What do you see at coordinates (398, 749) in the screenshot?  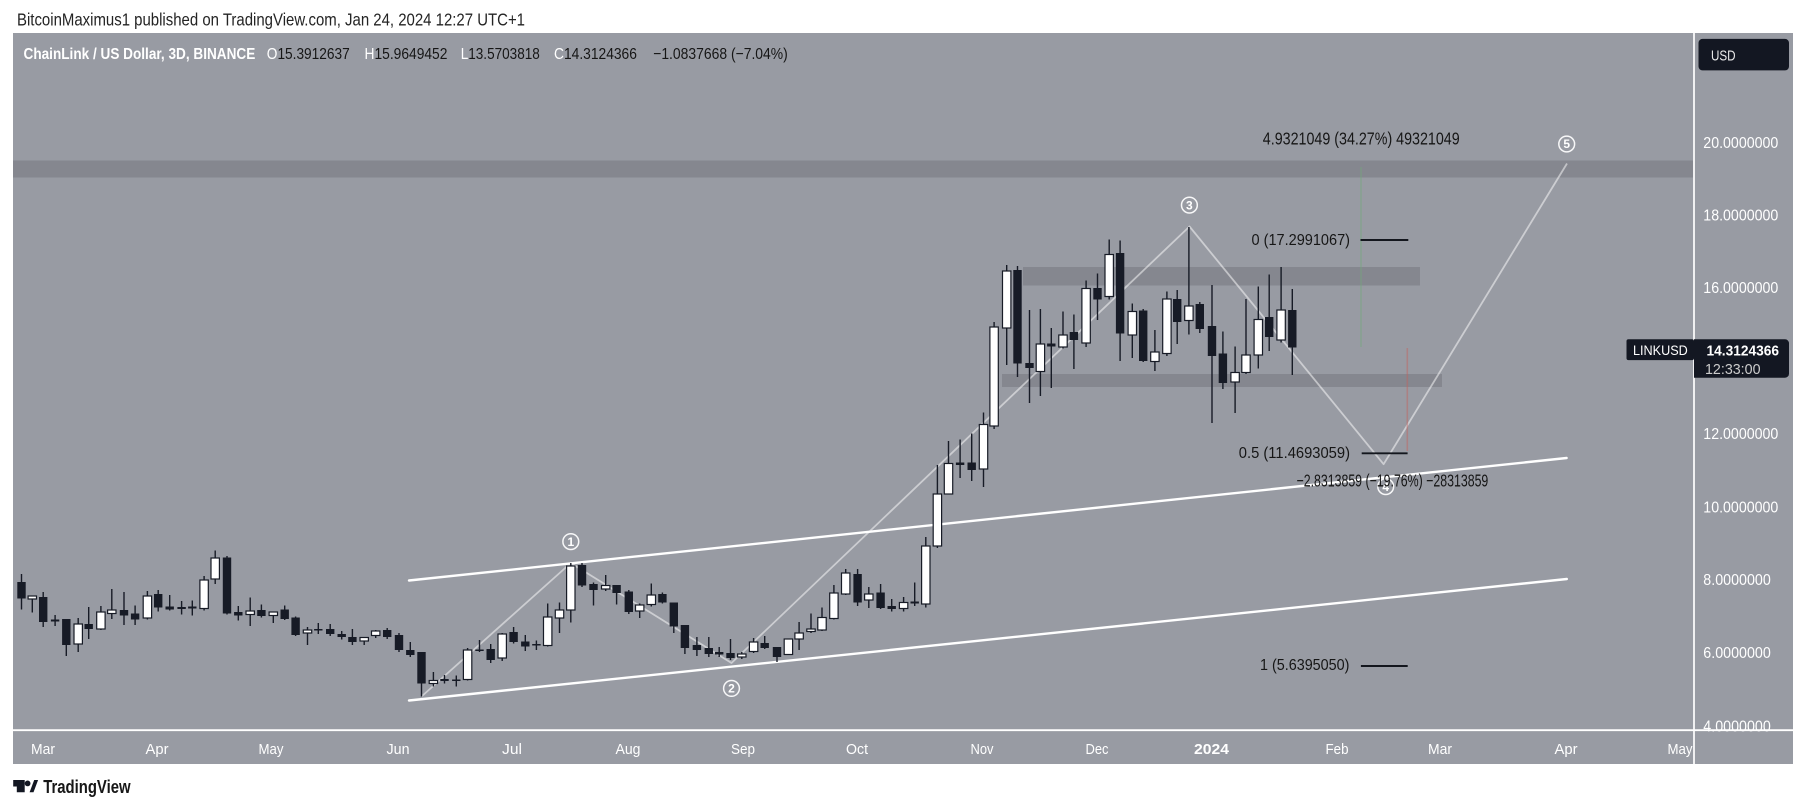 I see `svg-text: Jun` at bounding box center [398, 749].